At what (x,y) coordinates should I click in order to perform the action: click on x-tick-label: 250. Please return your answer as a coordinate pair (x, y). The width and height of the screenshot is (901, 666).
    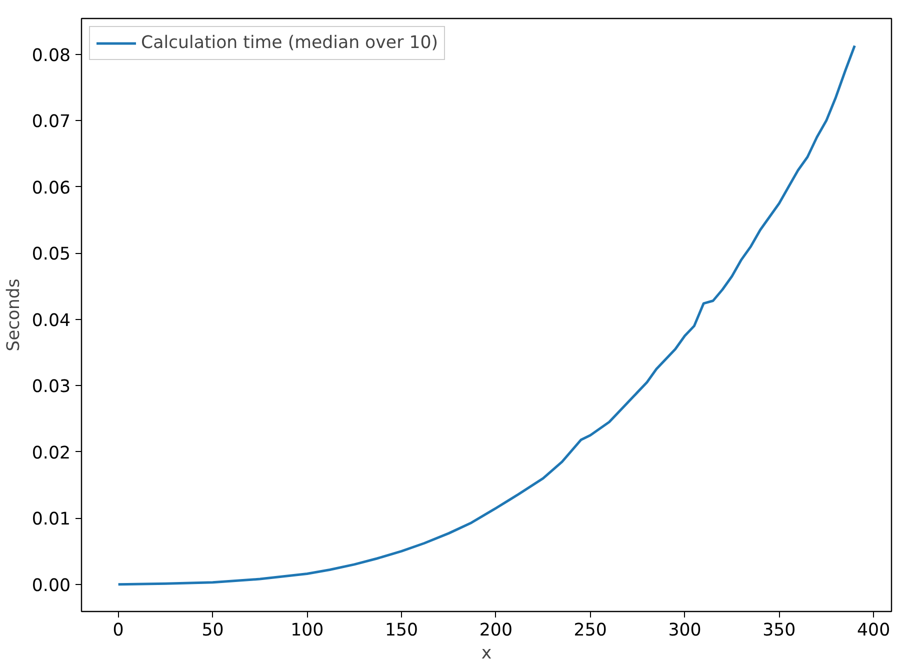
    Looking at the image, I should click on (590, 630).